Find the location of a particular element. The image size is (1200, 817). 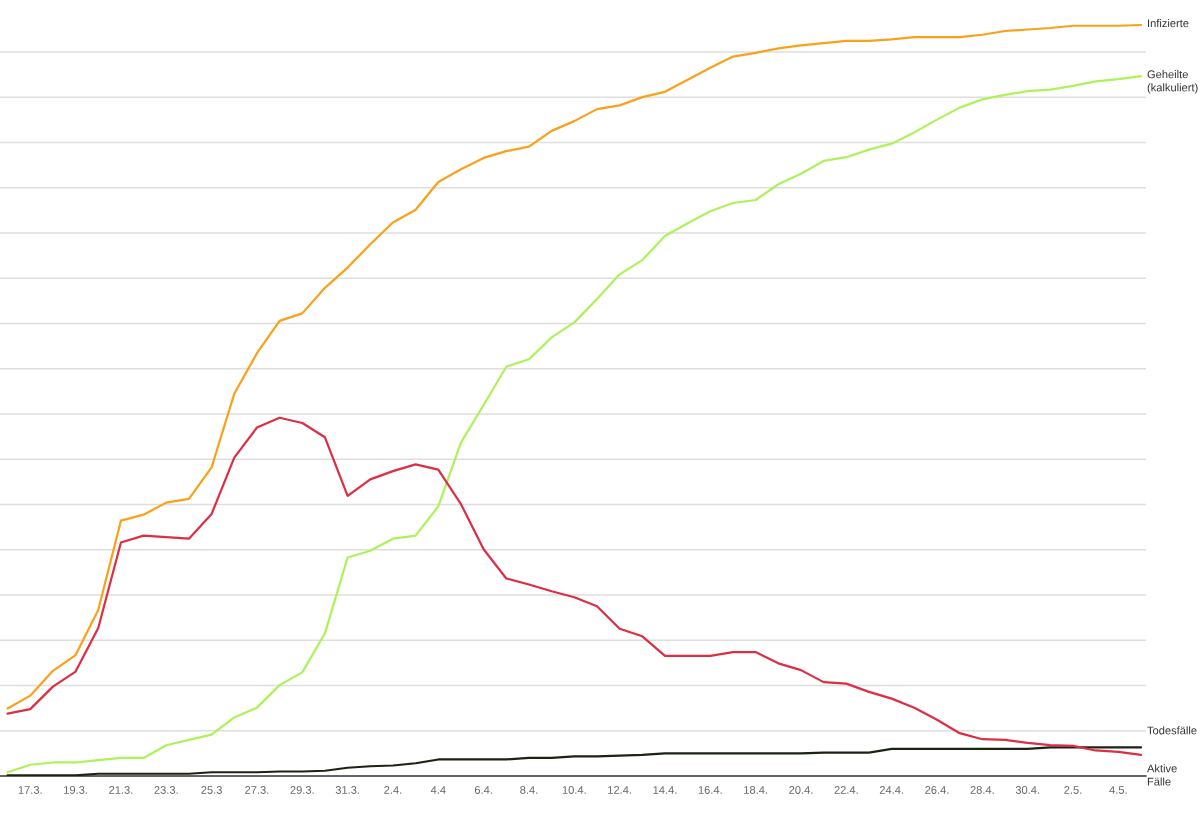

x-tick-label: 6.4. is located at coordinates (483, 790).